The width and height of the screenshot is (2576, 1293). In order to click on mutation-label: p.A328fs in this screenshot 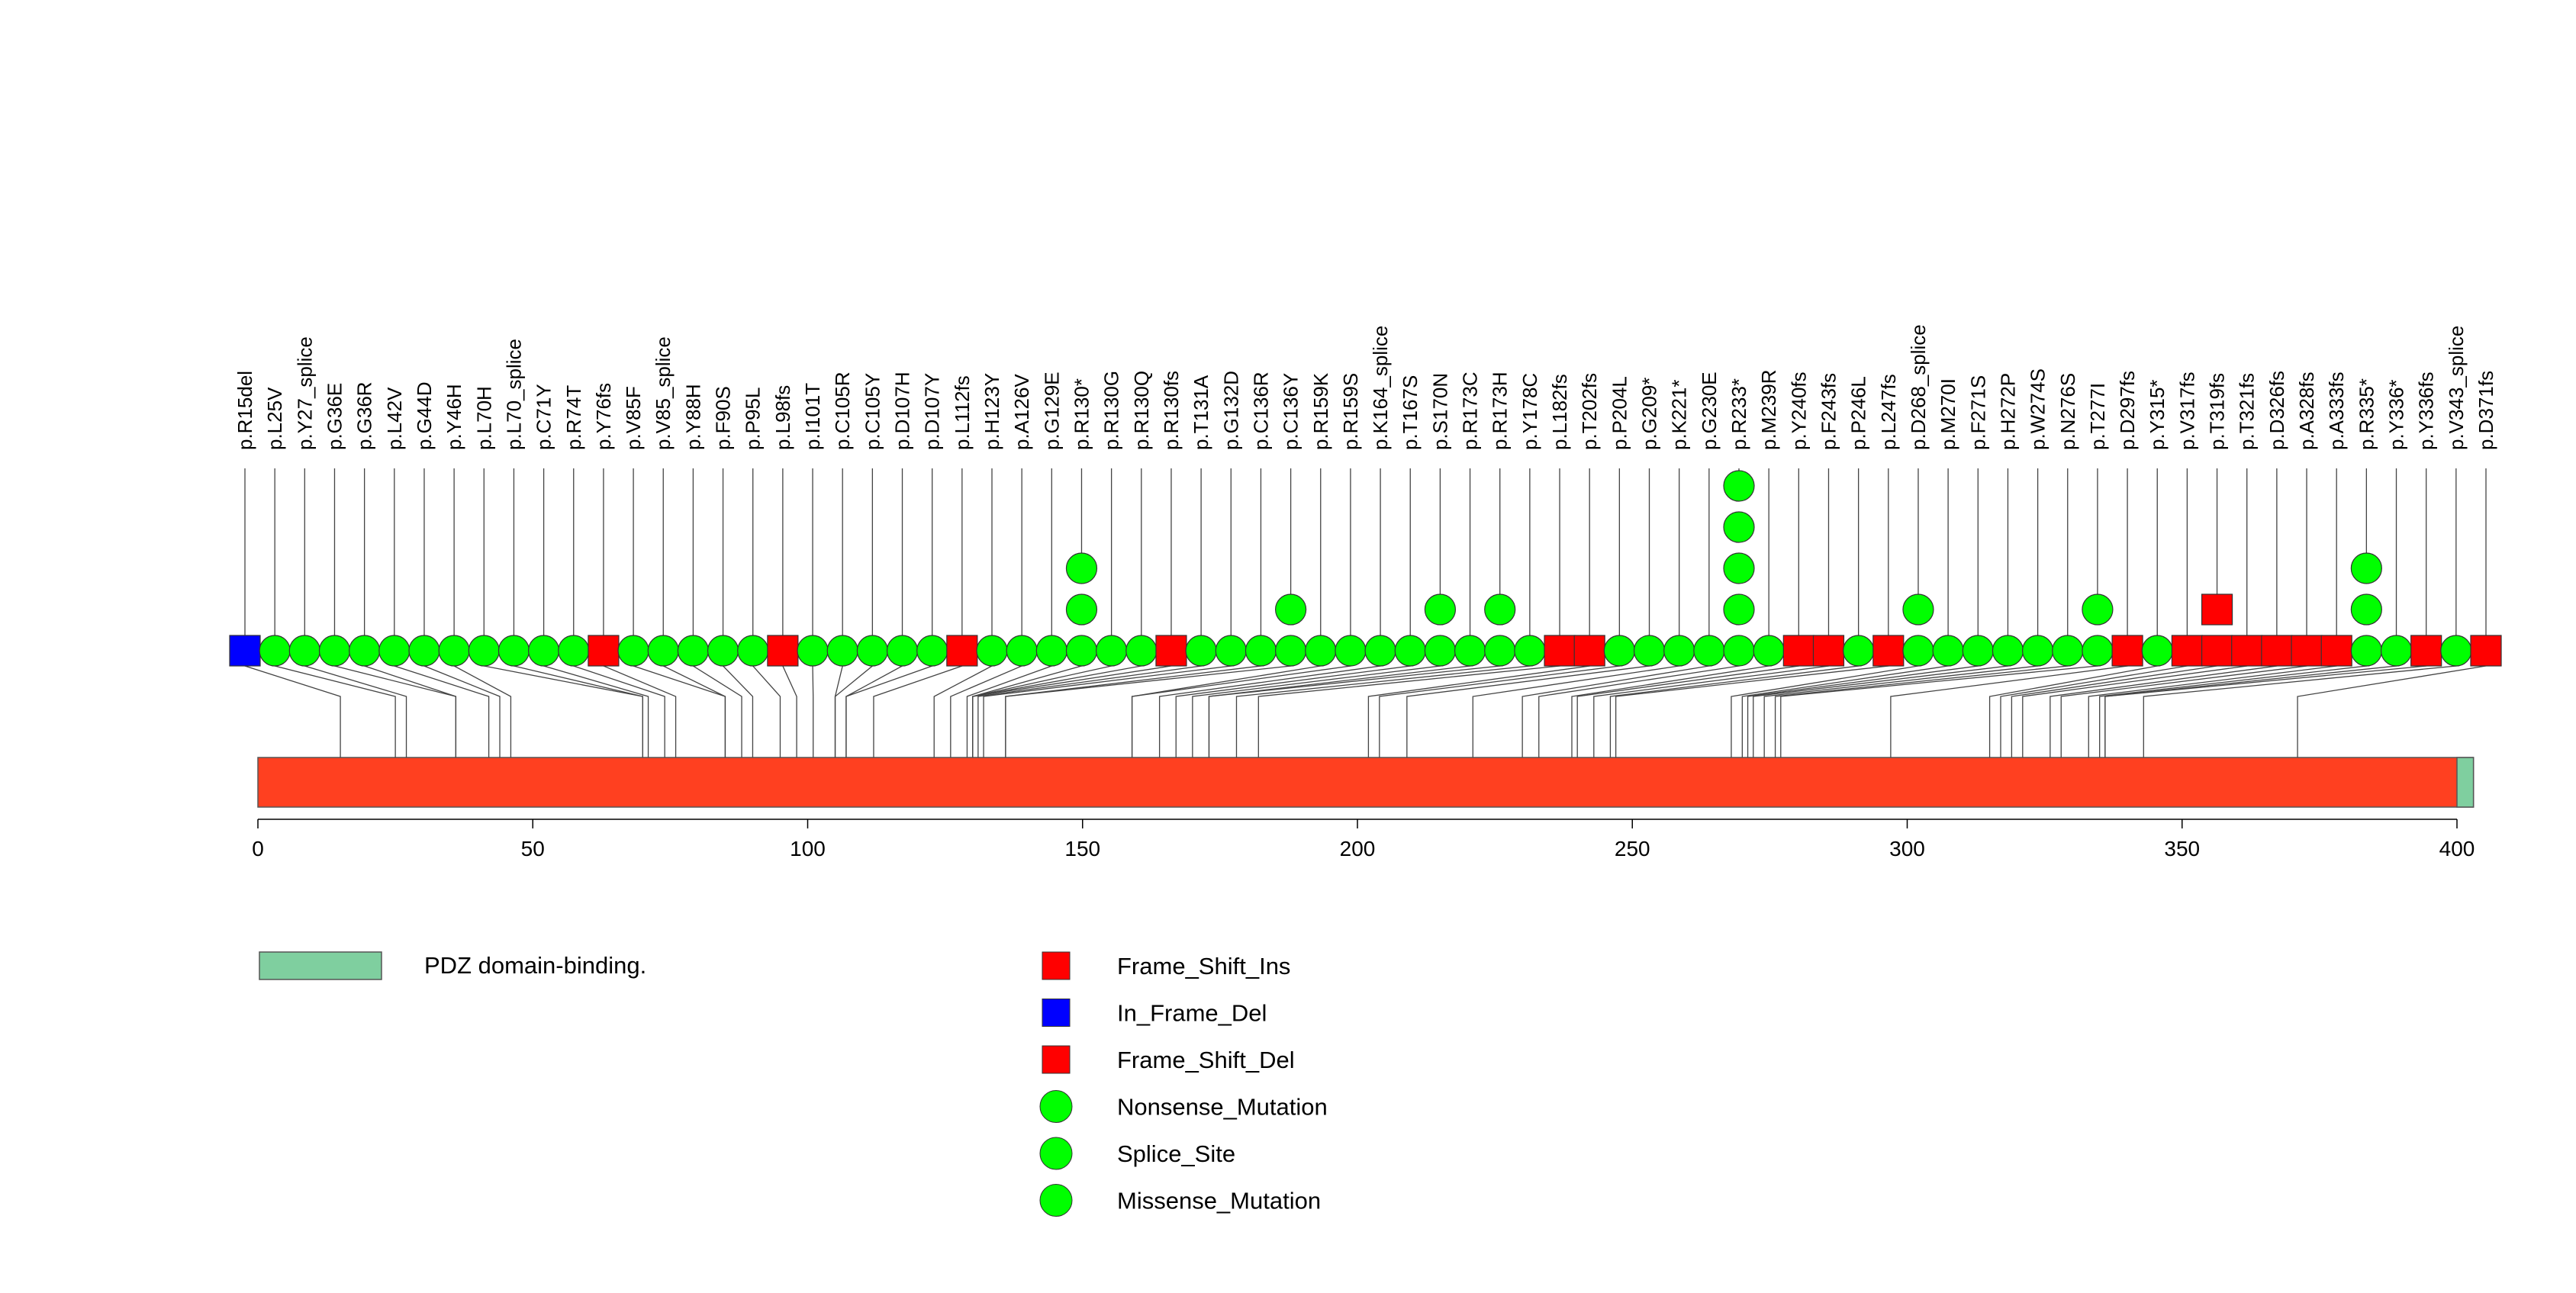, I will do `click(2306, 410)`.